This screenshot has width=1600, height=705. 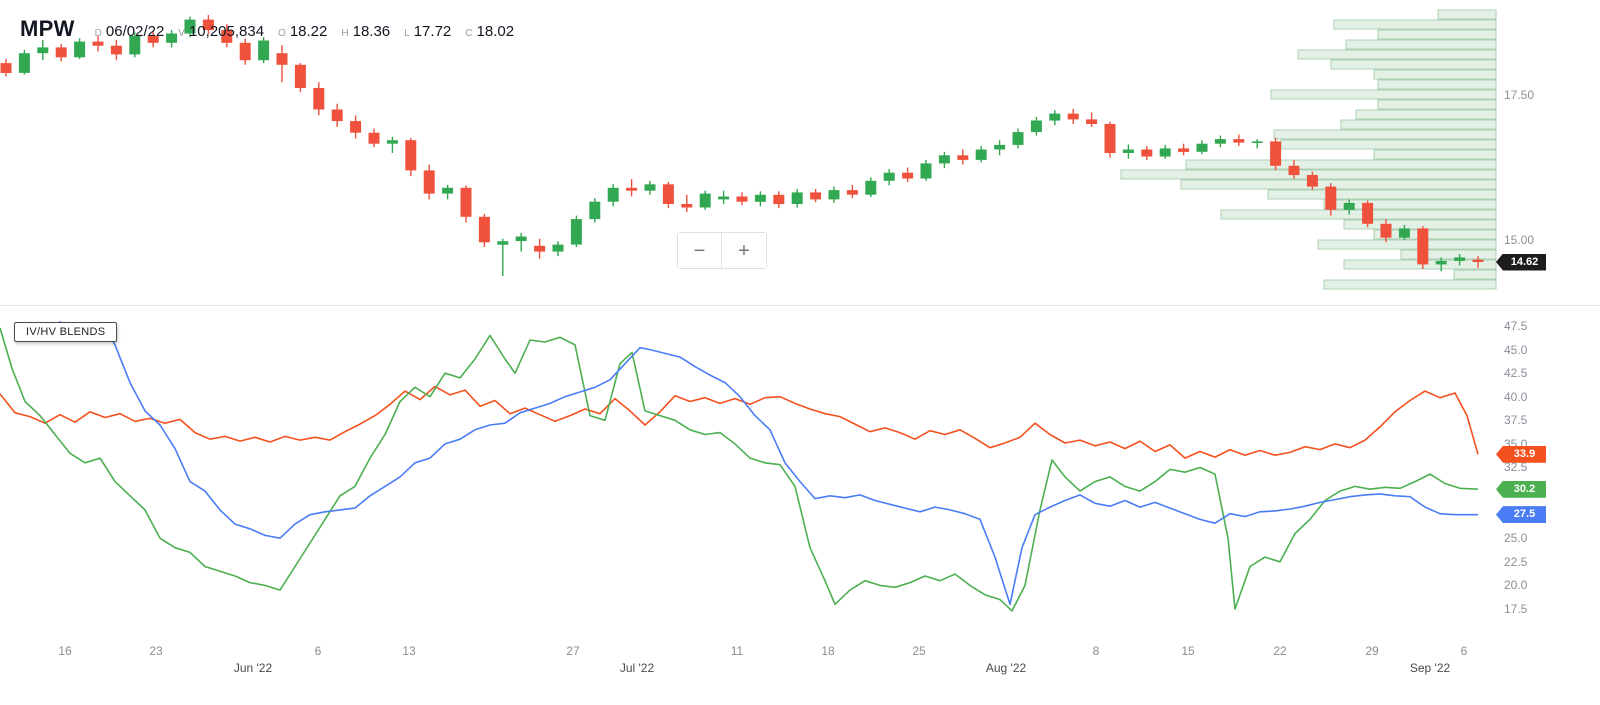 What do you see at coordinates (47, 28) in the screenshot?
I see `ticker-symbol: MPW` at bounding box center [47, 28].